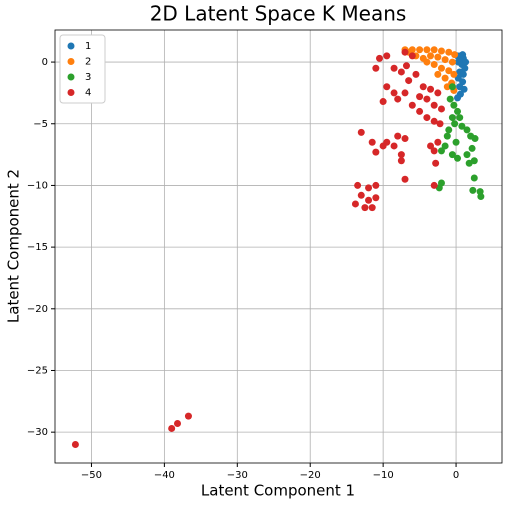 This screenshot has height=506, width=507. Describe the element at coordinates (88, 77) in the screenshot. I see `legend-label: 3` at that location.